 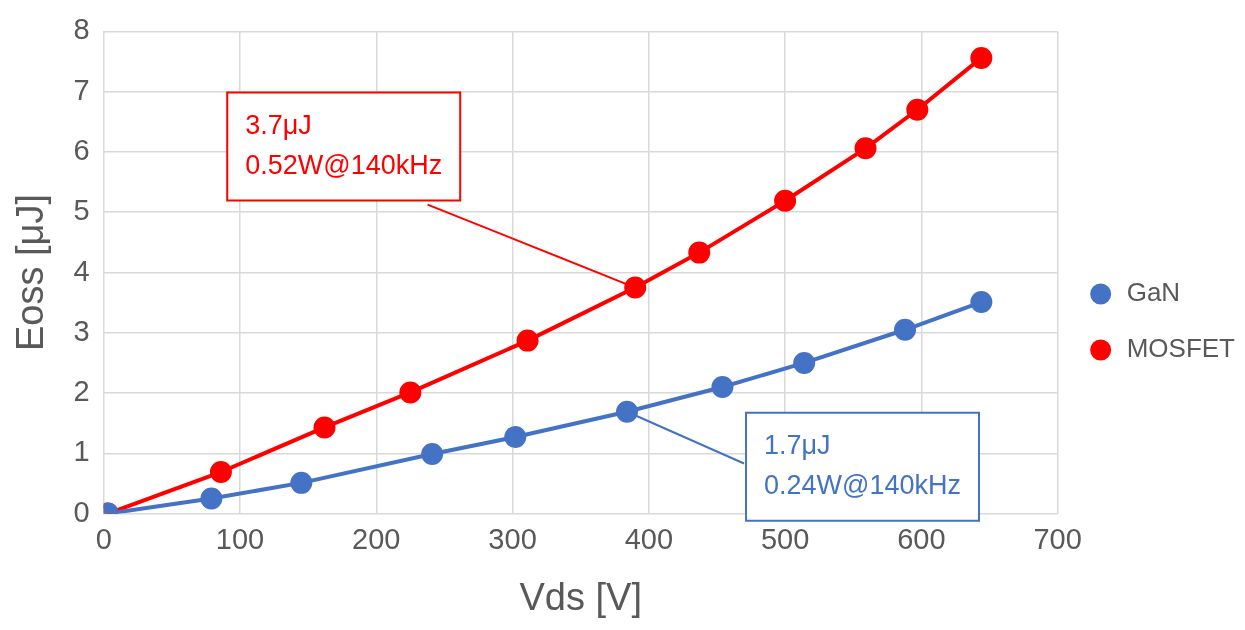 I want to click on y-tick-label: 5, so click(x=81, y=210).